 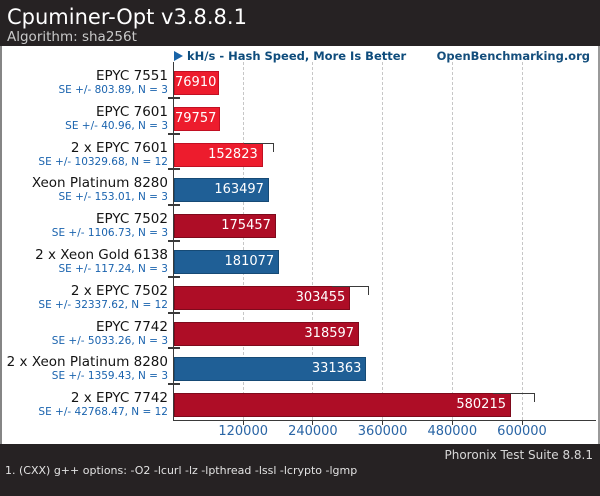 What do you see at coordinates (99, 183) in the screenshot?
I see `category-label: Xeon Platinum 8280` at bounding box center [99, 183].